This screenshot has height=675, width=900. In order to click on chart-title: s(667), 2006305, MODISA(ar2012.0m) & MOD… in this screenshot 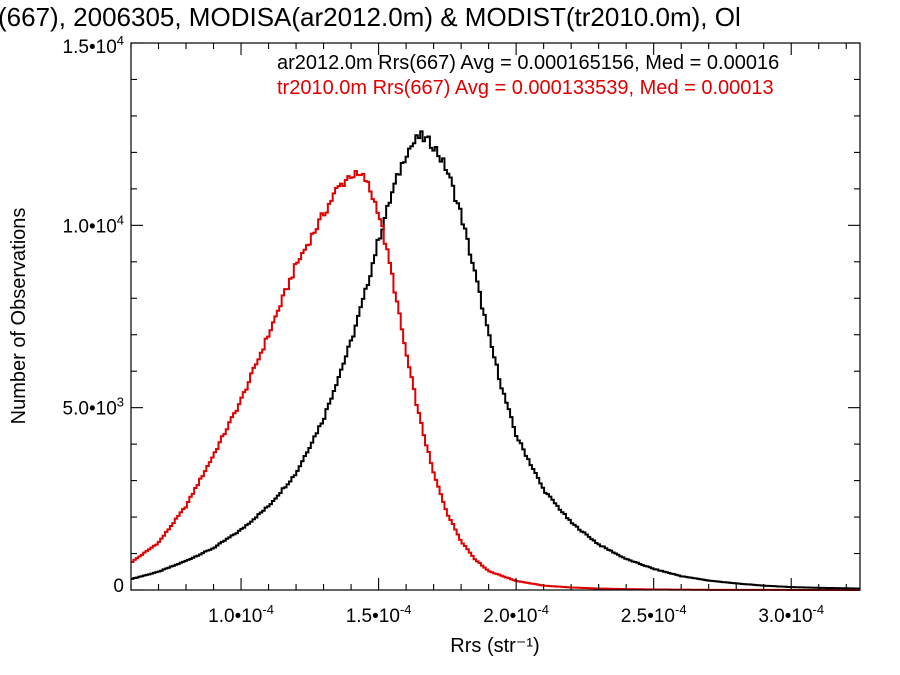, I will do `click(370, 17)`.